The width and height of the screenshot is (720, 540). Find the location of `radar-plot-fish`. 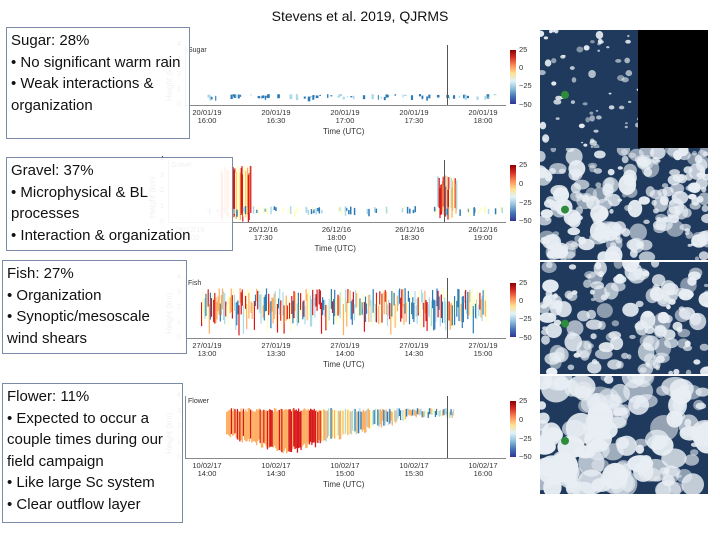

radar-plot-fish is located at coordinates (345, 308).